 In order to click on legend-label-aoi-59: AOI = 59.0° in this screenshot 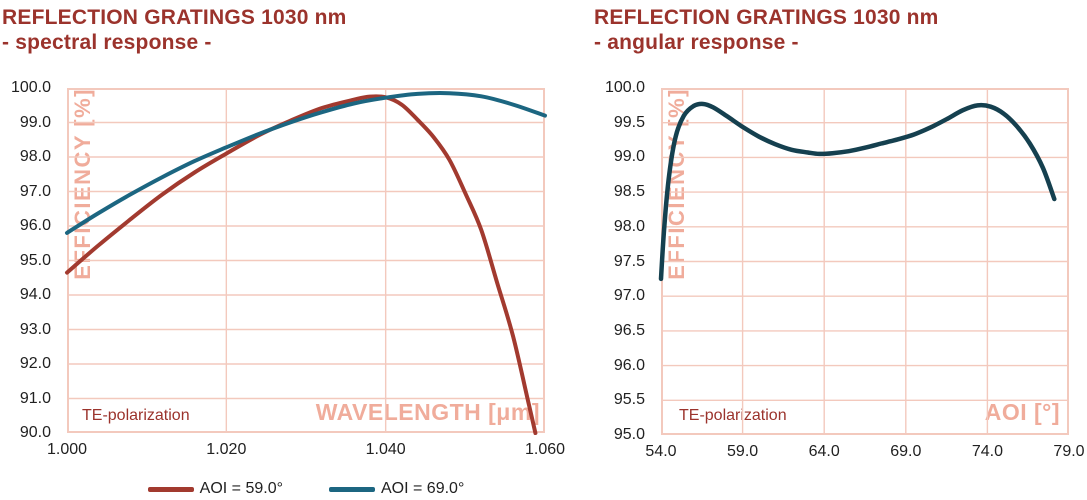, I will do `click(241, 488)`.